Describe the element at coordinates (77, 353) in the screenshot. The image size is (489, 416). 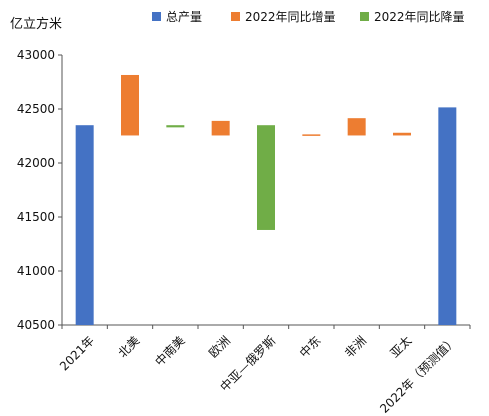
I see `x-category-label: 2021年` at that location.